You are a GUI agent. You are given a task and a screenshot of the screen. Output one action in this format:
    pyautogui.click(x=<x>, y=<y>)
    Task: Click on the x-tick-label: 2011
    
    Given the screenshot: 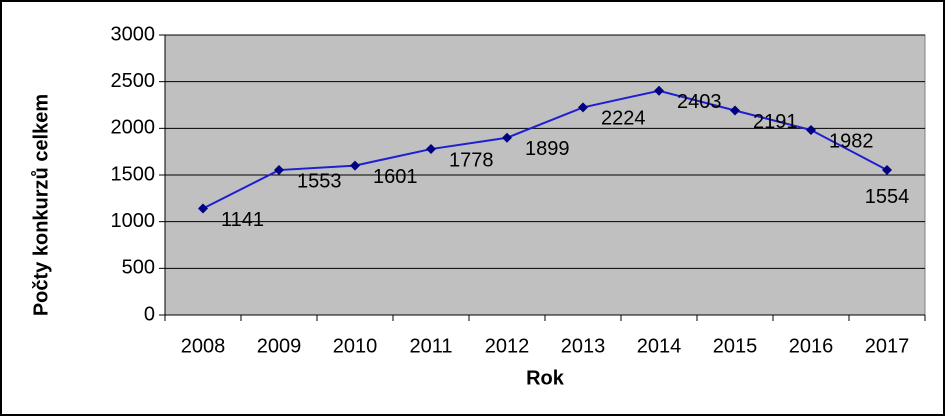 What is the action you would take?
    pyautogui.click(x=430, y=346)
    